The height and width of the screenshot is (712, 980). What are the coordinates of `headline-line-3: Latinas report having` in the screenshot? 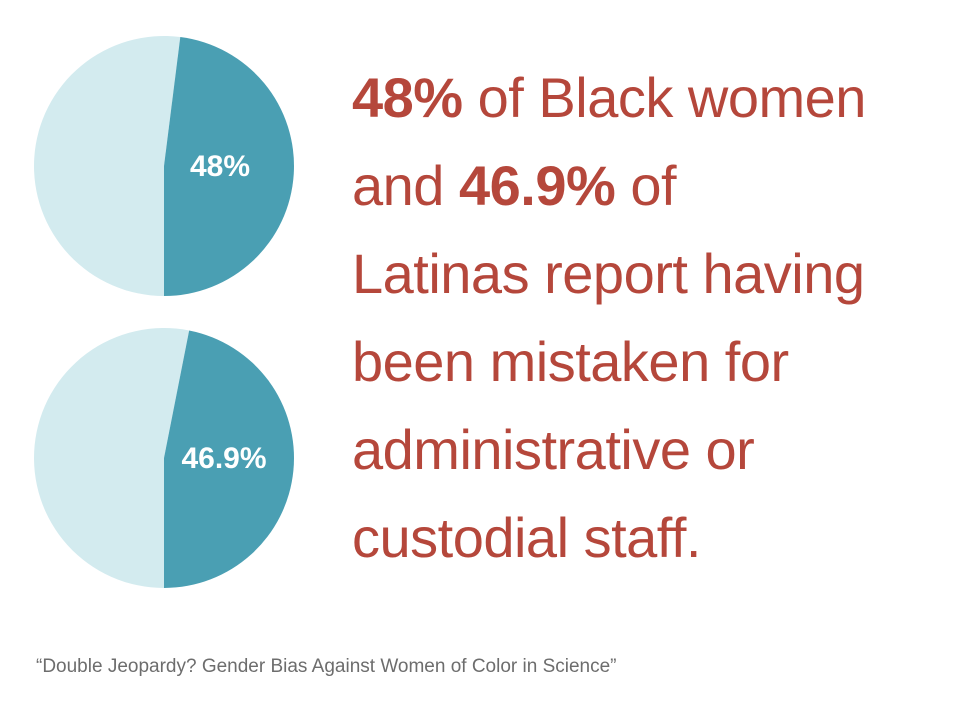 It's located at (608, 273).